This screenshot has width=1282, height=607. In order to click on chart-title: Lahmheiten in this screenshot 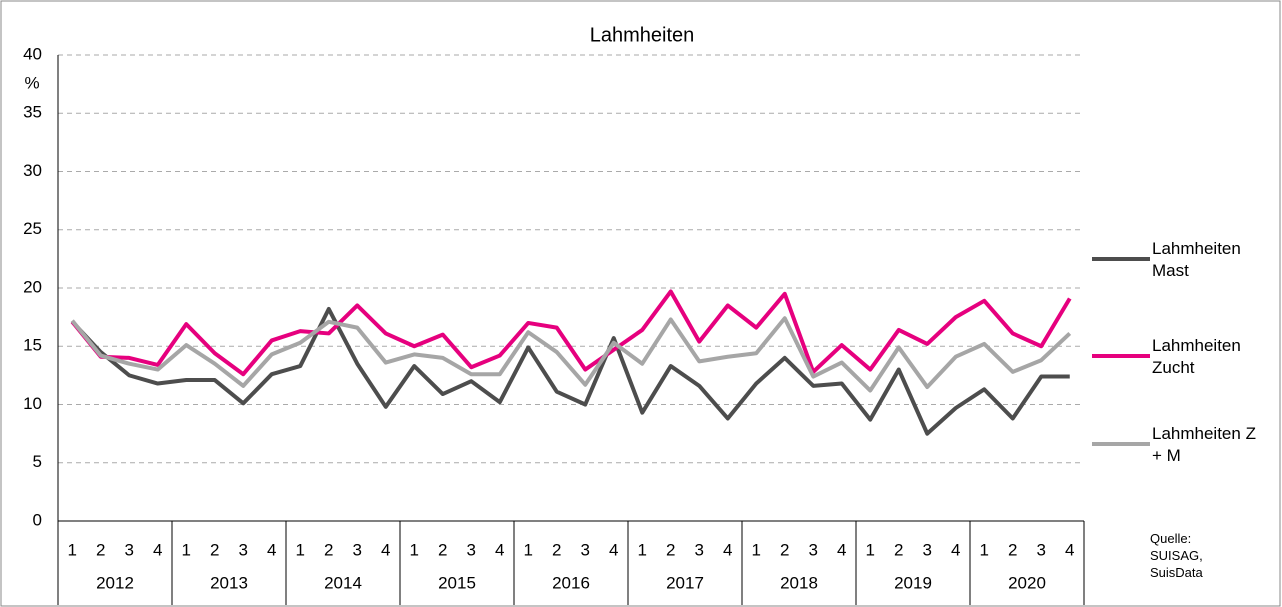, I will do `click(642, 35)`.